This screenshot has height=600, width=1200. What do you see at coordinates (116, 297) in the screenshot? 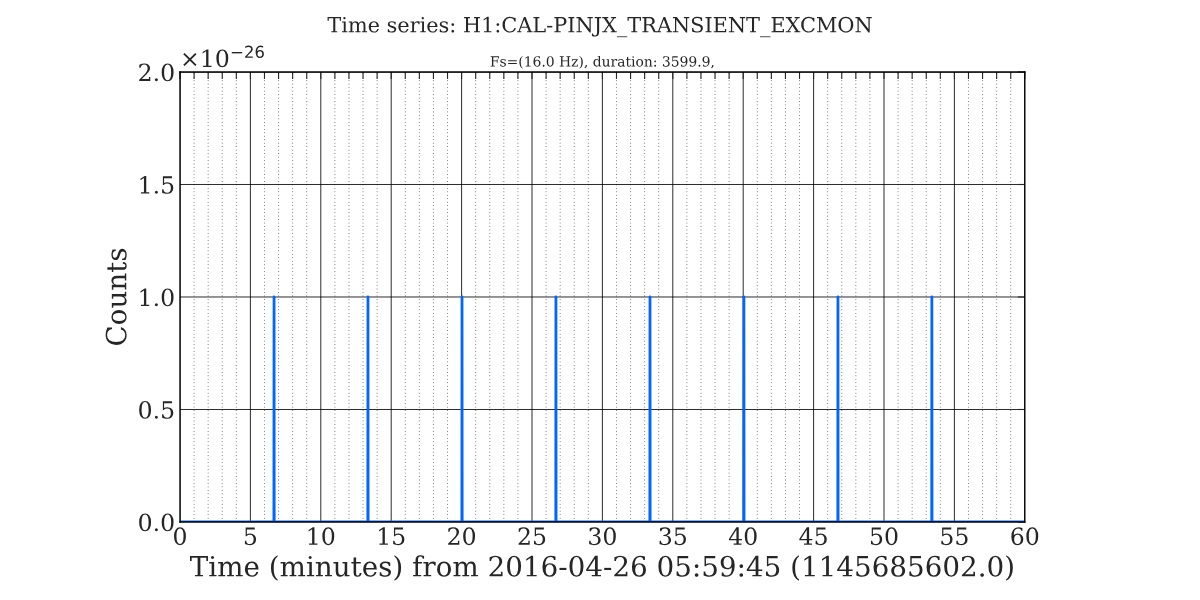
I see `y-axis-title: Counts` at bounding box center [116, 297].